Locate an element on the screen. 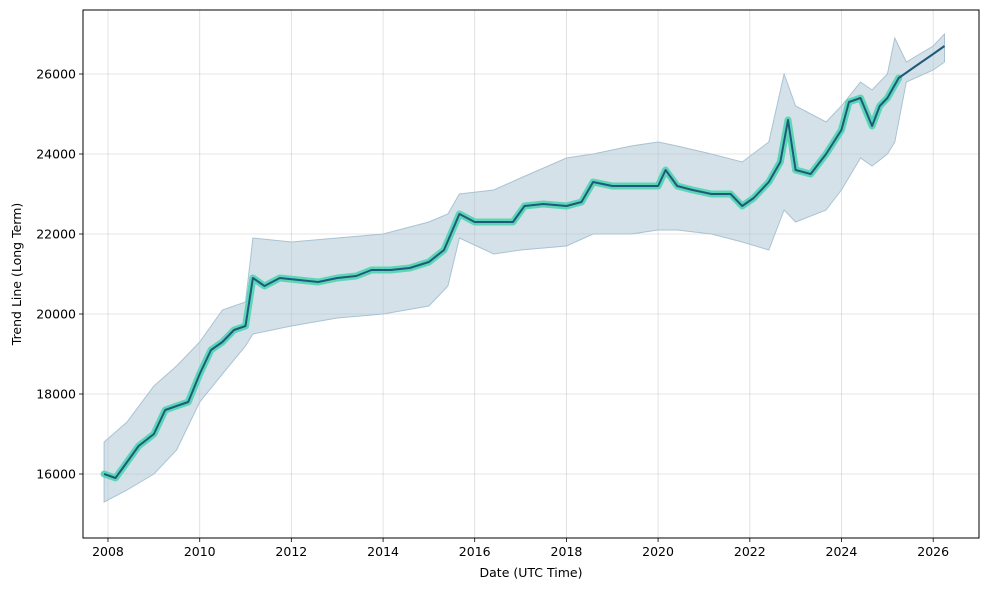 The height and width of the screenshot is (590, 990). x-tick-label: 2022 is located at coordinates (750, 551).